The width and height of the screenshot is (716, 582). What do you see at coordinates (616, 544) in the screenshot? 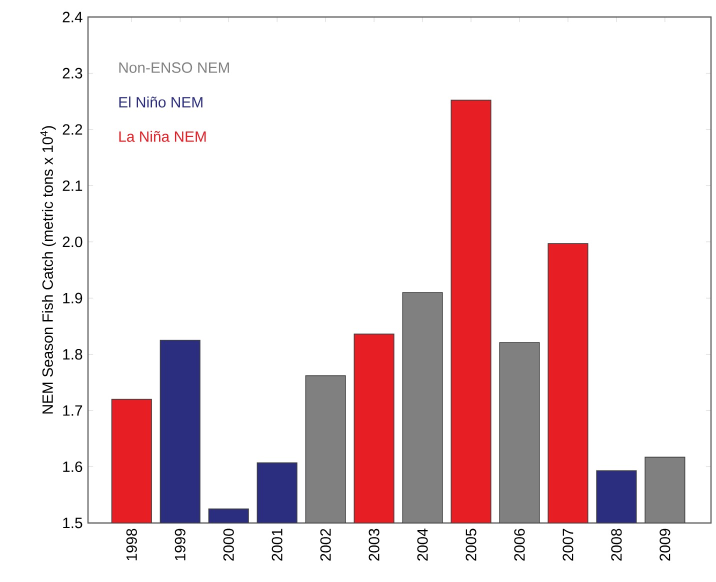
I see `x-tick-label: 2008` at bounding box center [616, 544].